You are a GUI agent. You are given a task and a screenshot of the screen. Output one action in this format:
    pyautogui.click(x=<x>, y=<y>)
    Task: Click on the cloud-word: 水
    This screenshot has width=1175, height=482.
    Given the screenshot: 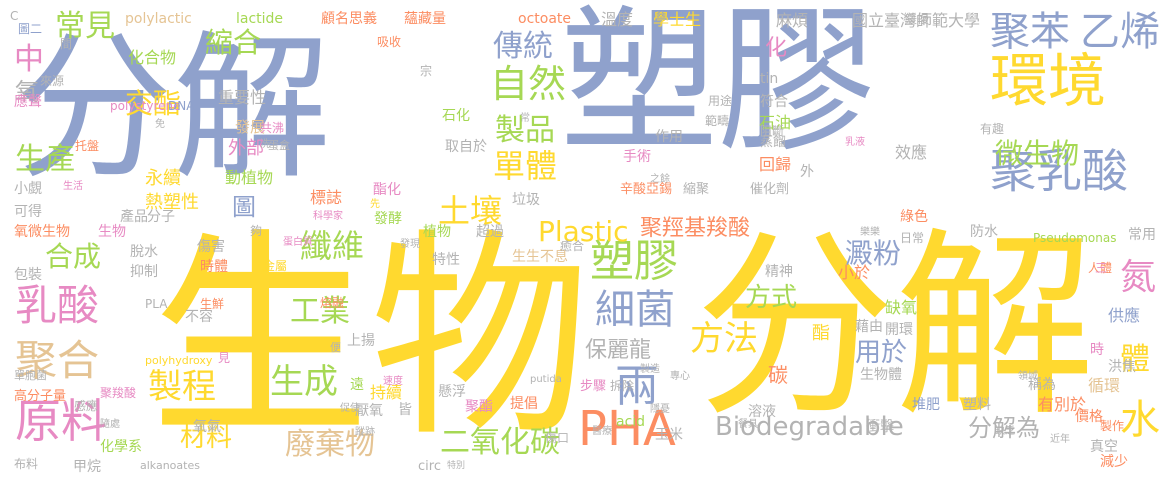 What is the action you would take?
    pyautogui.click(x=1140, y=420)
    